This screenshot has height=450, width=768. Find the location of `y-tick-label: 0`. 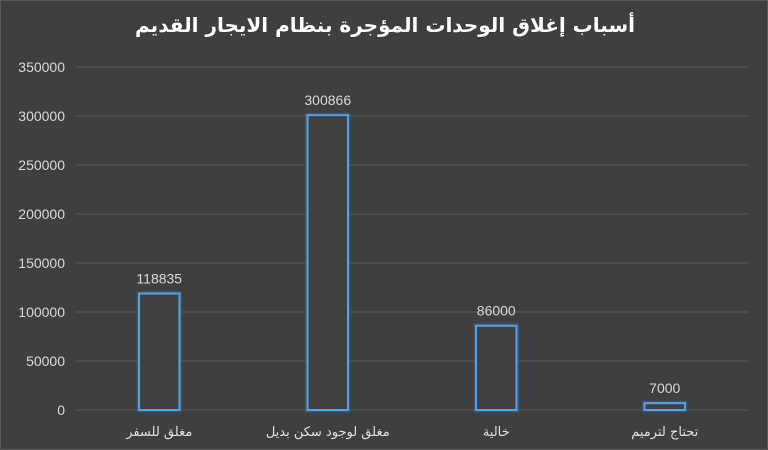

y-tick-label: 0 is located at coordinates (61, 410).